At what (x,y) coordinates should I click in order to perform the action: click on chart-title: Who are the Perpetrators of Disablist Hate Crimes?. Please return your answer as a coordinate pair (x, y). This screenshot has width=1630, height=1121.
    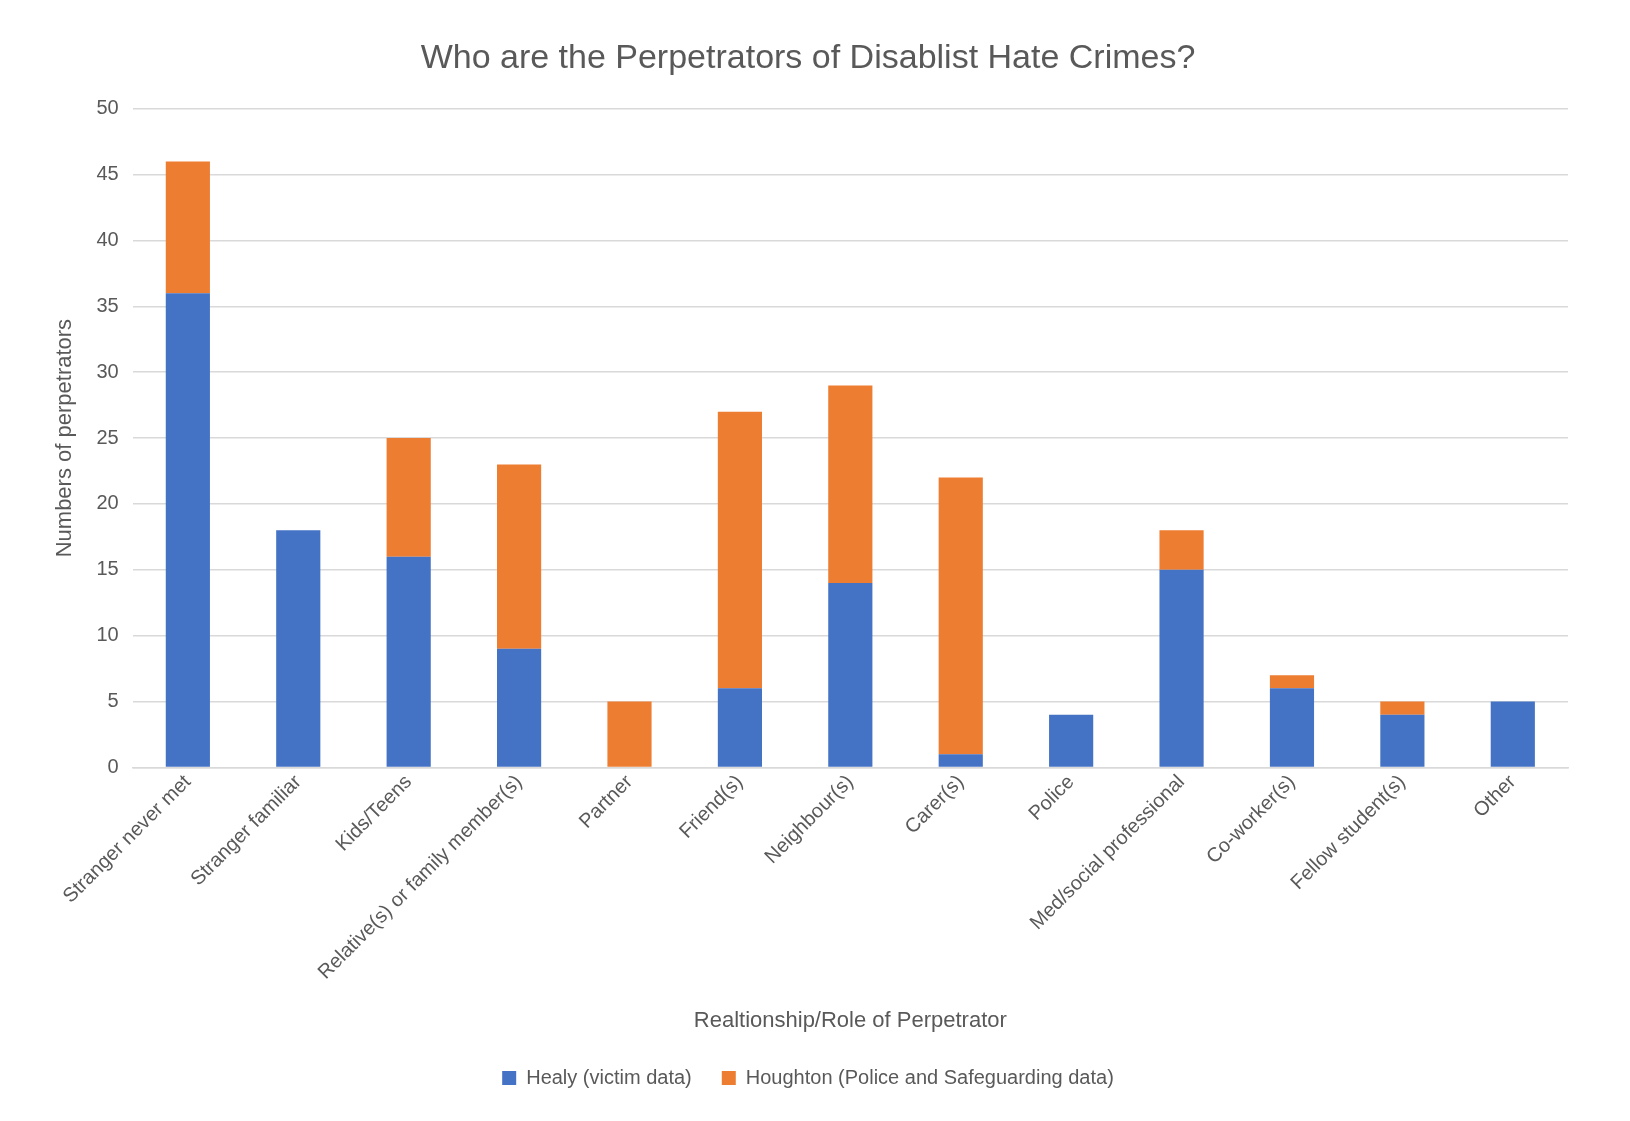
    Looking at the image, I should click on (808, 55).